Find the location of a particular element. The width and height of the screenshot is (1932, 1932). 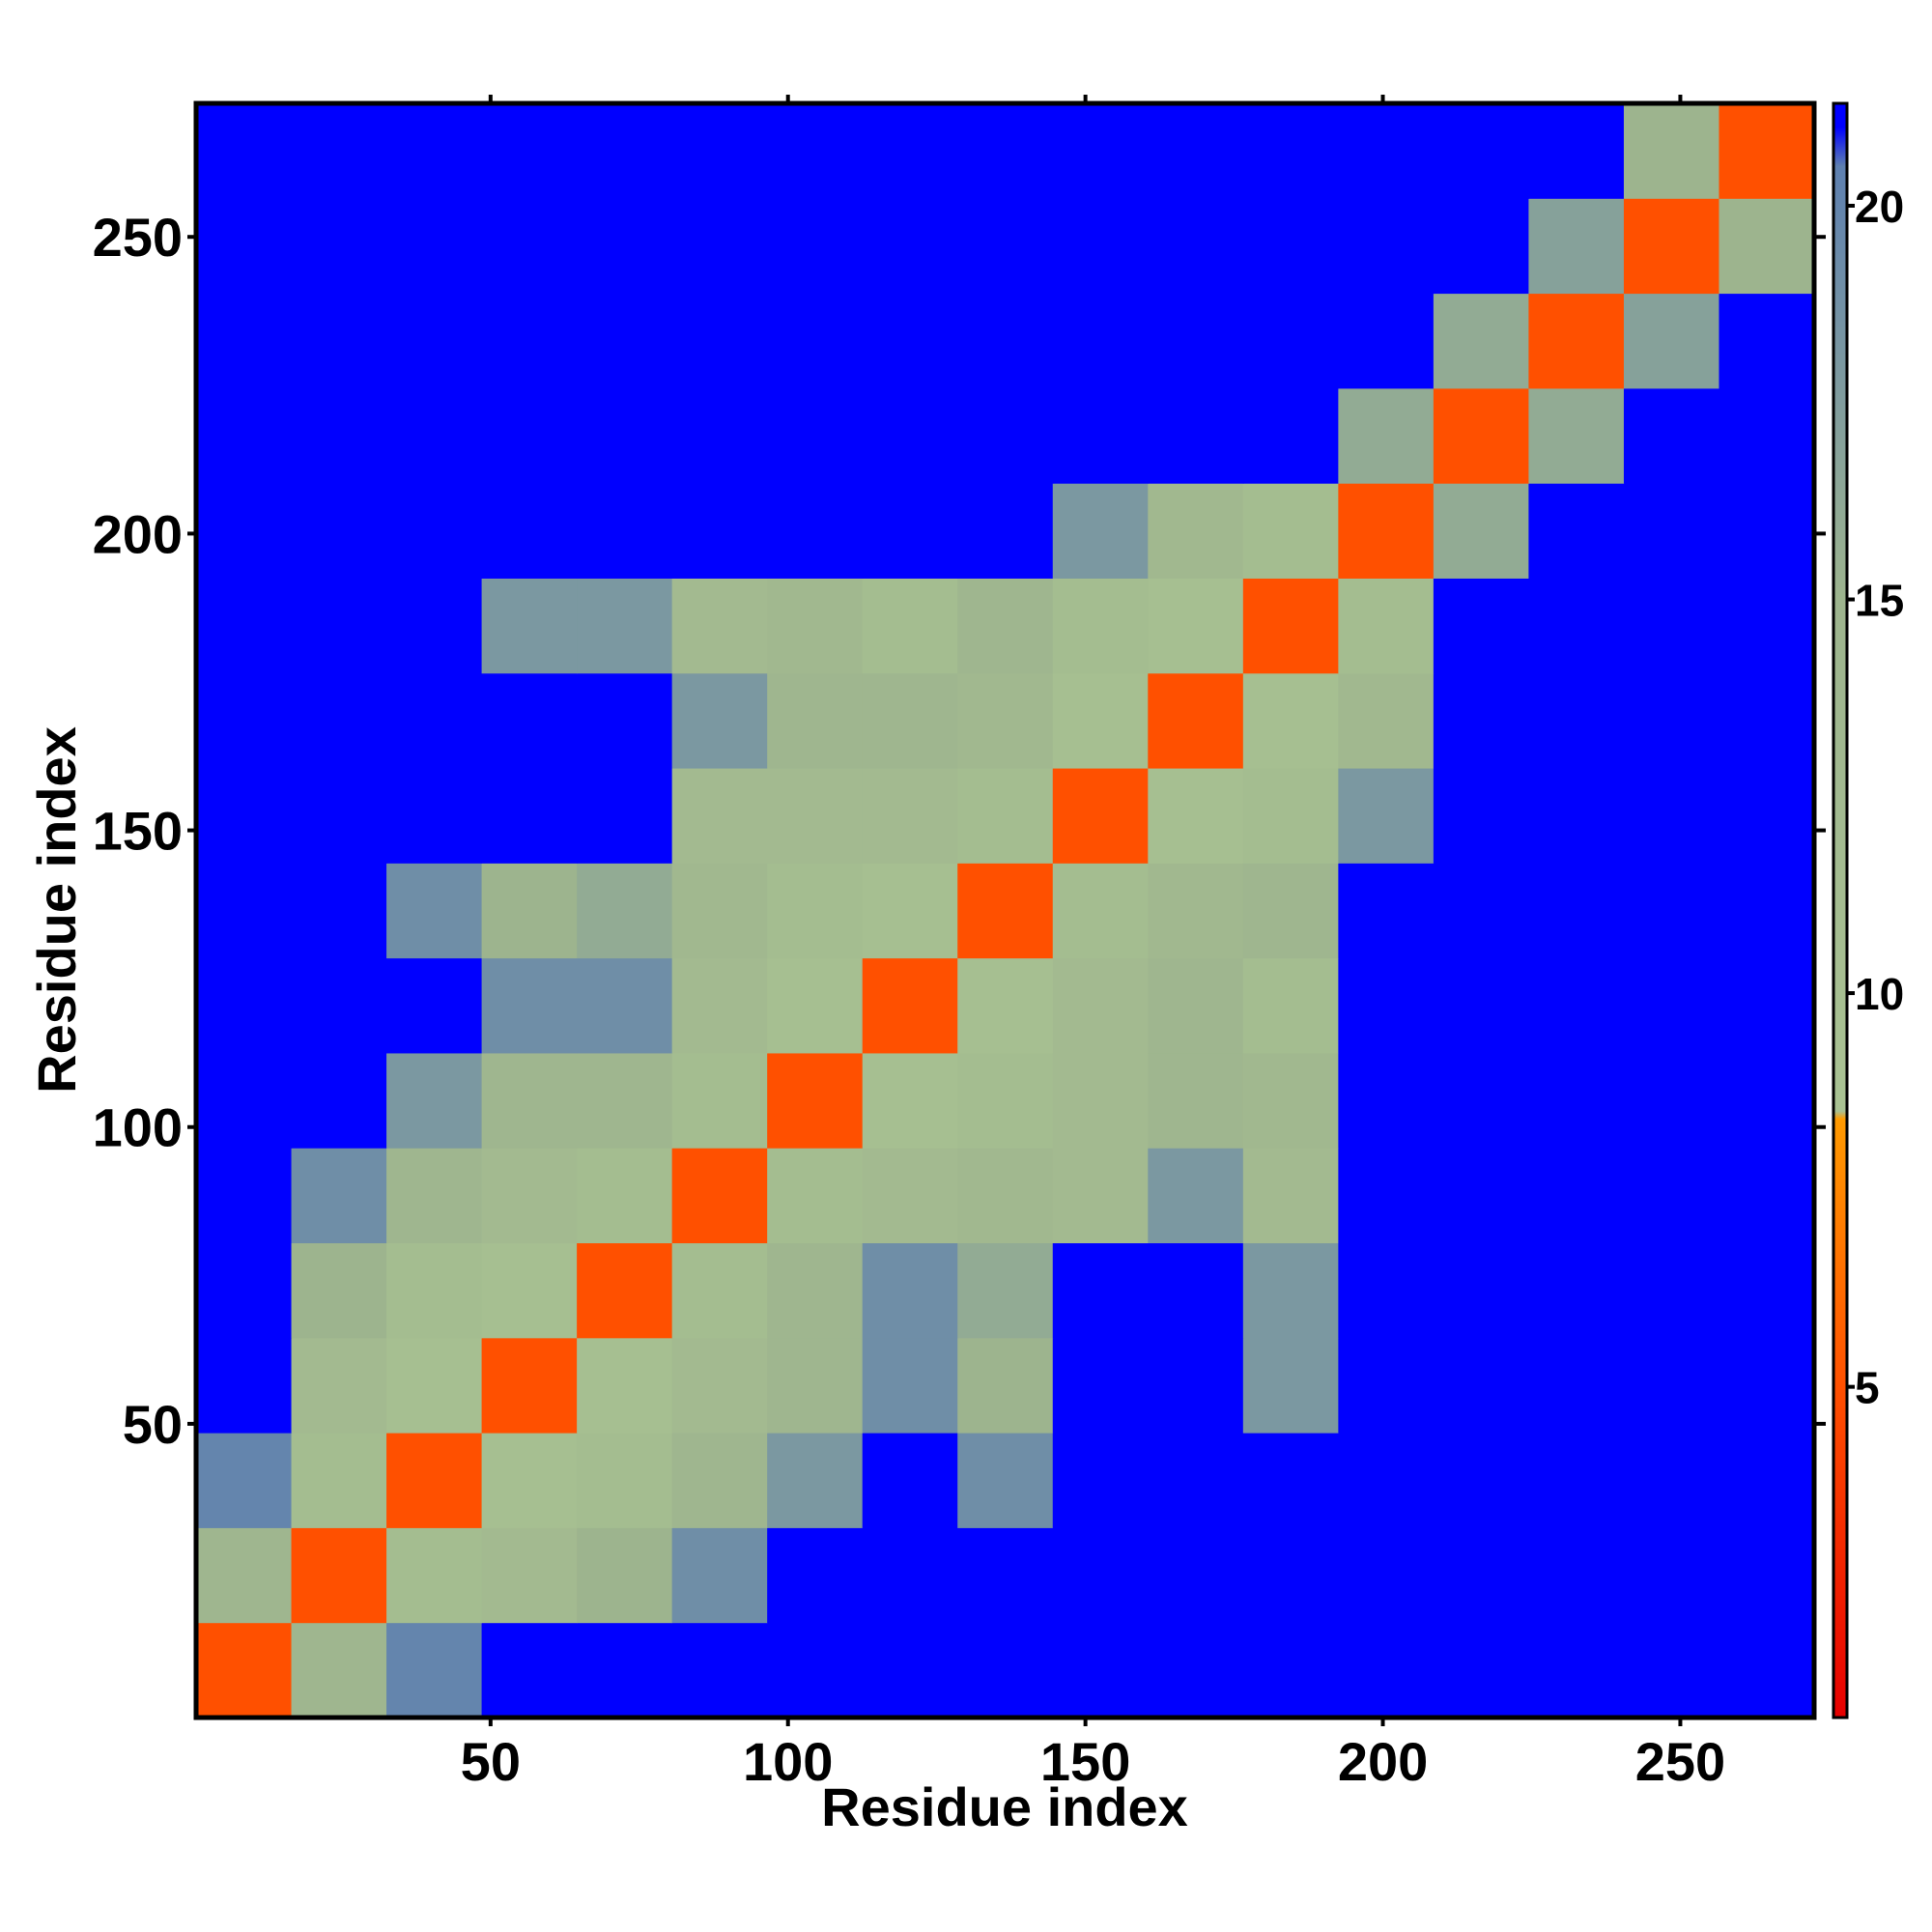

y-tick-label: 100 is located at coordinates (138, 1127).